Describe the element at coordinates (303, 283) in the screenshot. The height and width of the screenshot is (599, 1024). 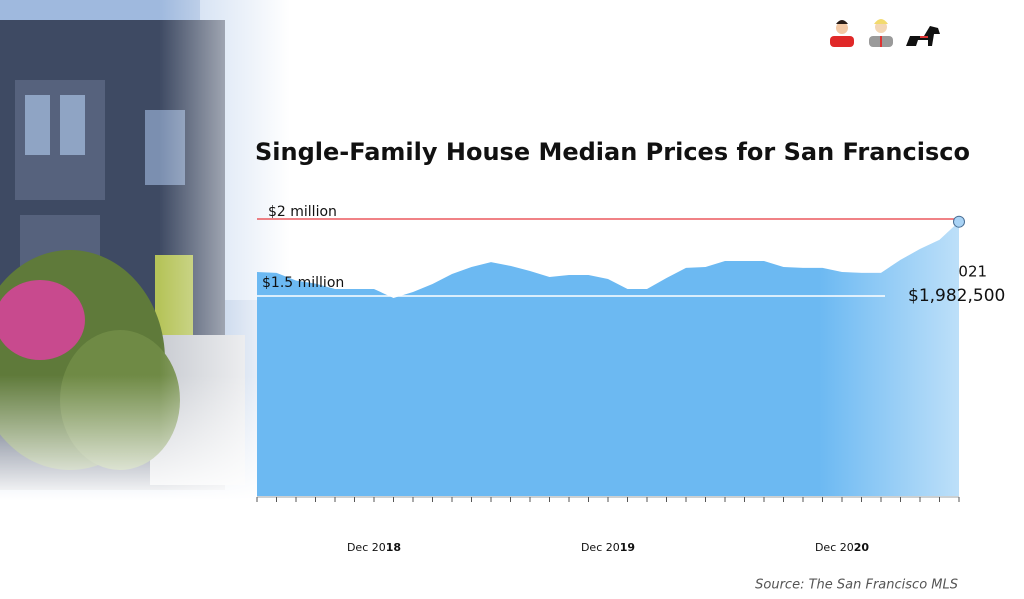
I see `y-tick-label: $1.5 million` at that location.